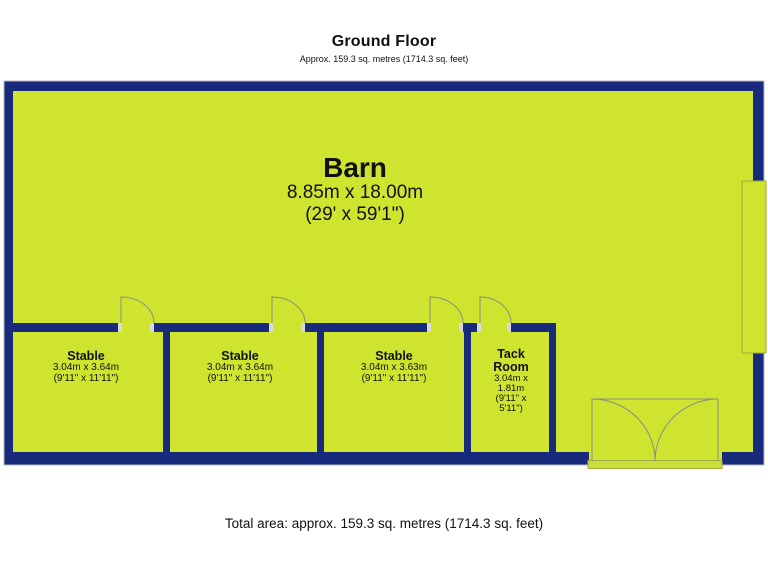 Image resolution: width=768 pixels, height=576 pixels. Describe the element at coordinates (359, 392) in the screenshot. I see `stable-divider-walls` at that location.